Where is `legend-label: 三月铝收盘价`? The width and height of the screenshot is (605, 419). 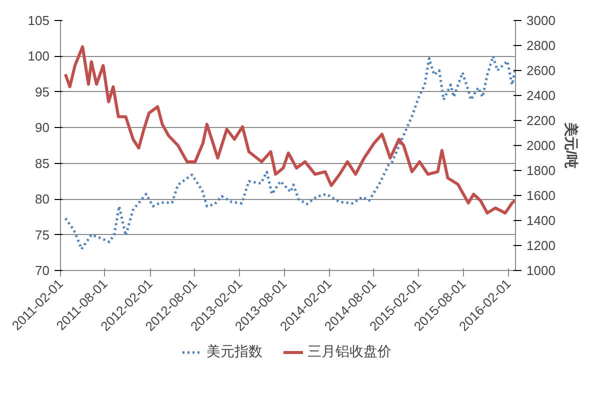 legend-label: 三月铝收盘价 is located at coordinates (350, 352).